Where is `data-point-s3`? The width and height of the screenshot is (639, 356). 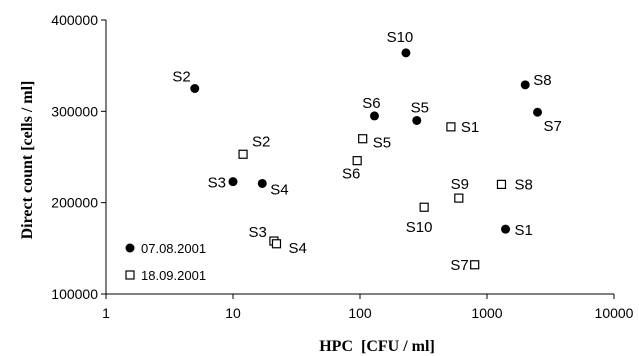 data-point-s3 is located at coordinates (233, 182).